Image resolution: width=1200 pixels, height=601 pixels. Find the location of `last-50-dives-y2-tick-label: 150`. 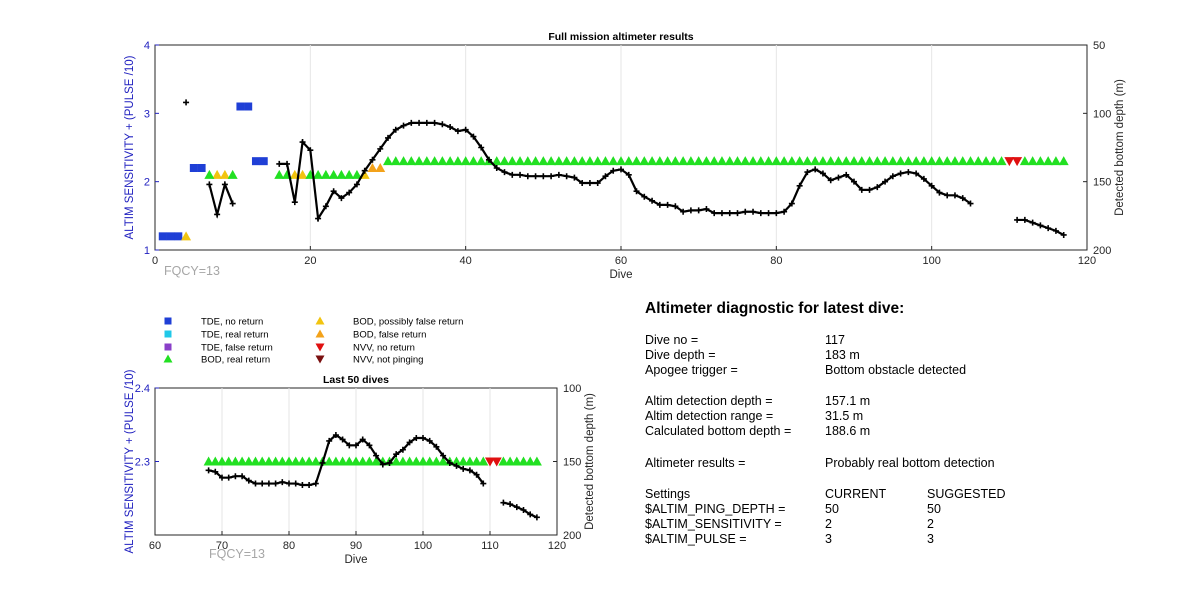

last-50-dives-y2-tick-label: 150 is located at coordinates (572, 463).